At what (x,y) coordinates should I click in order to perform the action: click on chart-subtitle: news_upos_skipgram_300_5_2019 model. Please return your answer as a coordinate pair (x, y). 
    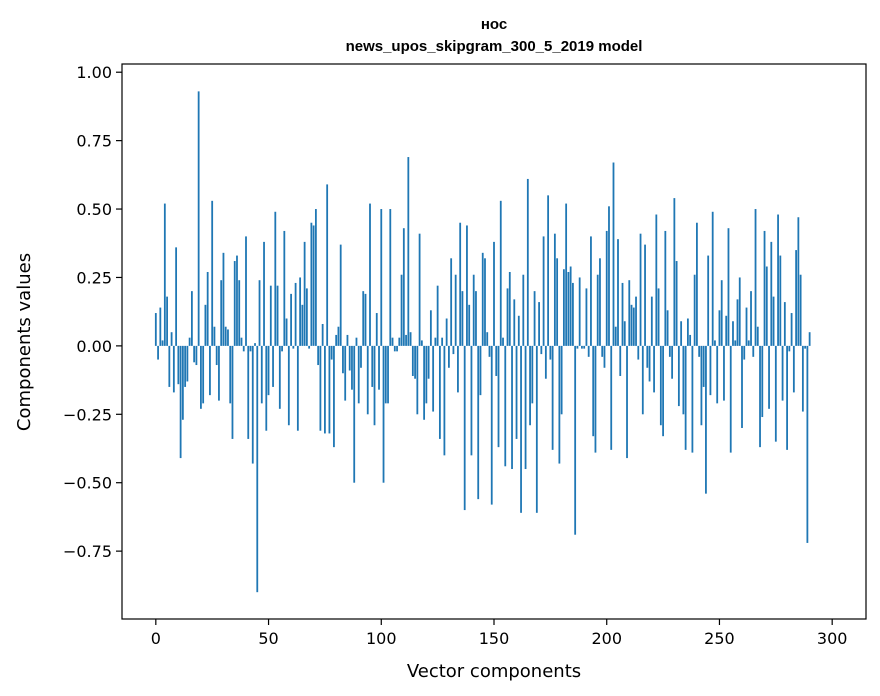
    Looking at the image, I should click on (494, 46).